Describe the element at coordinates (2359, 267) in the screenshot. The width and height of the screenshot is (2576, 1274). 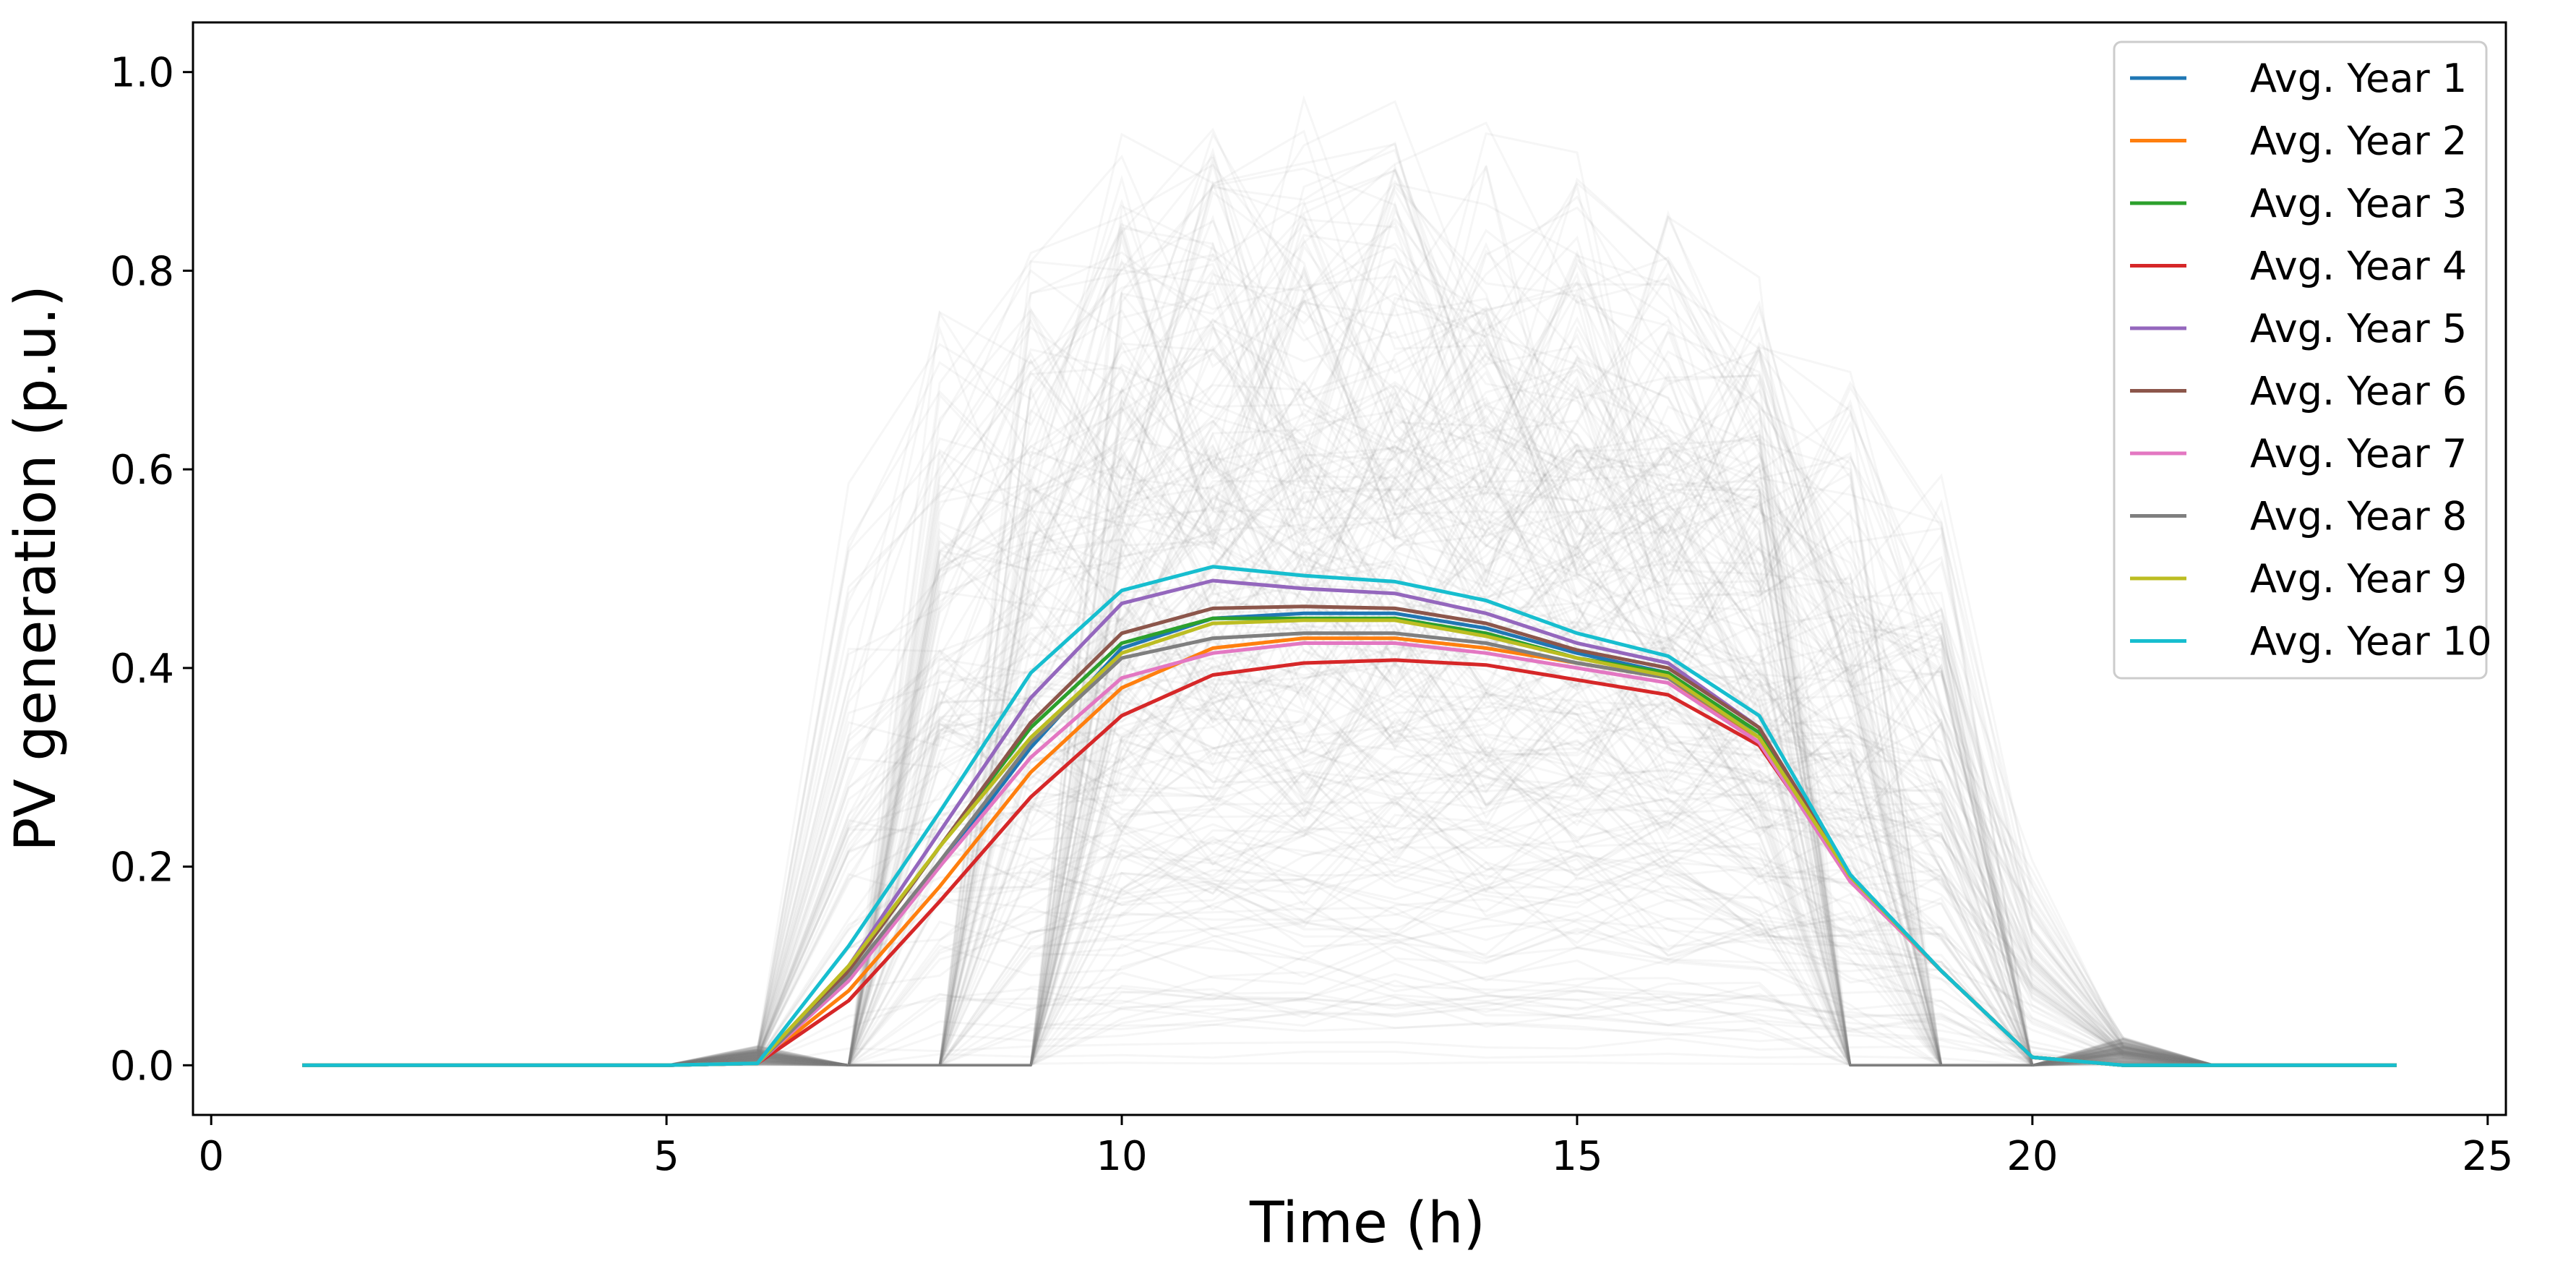
I see `legend-label: Avg. Year 4` at that location.